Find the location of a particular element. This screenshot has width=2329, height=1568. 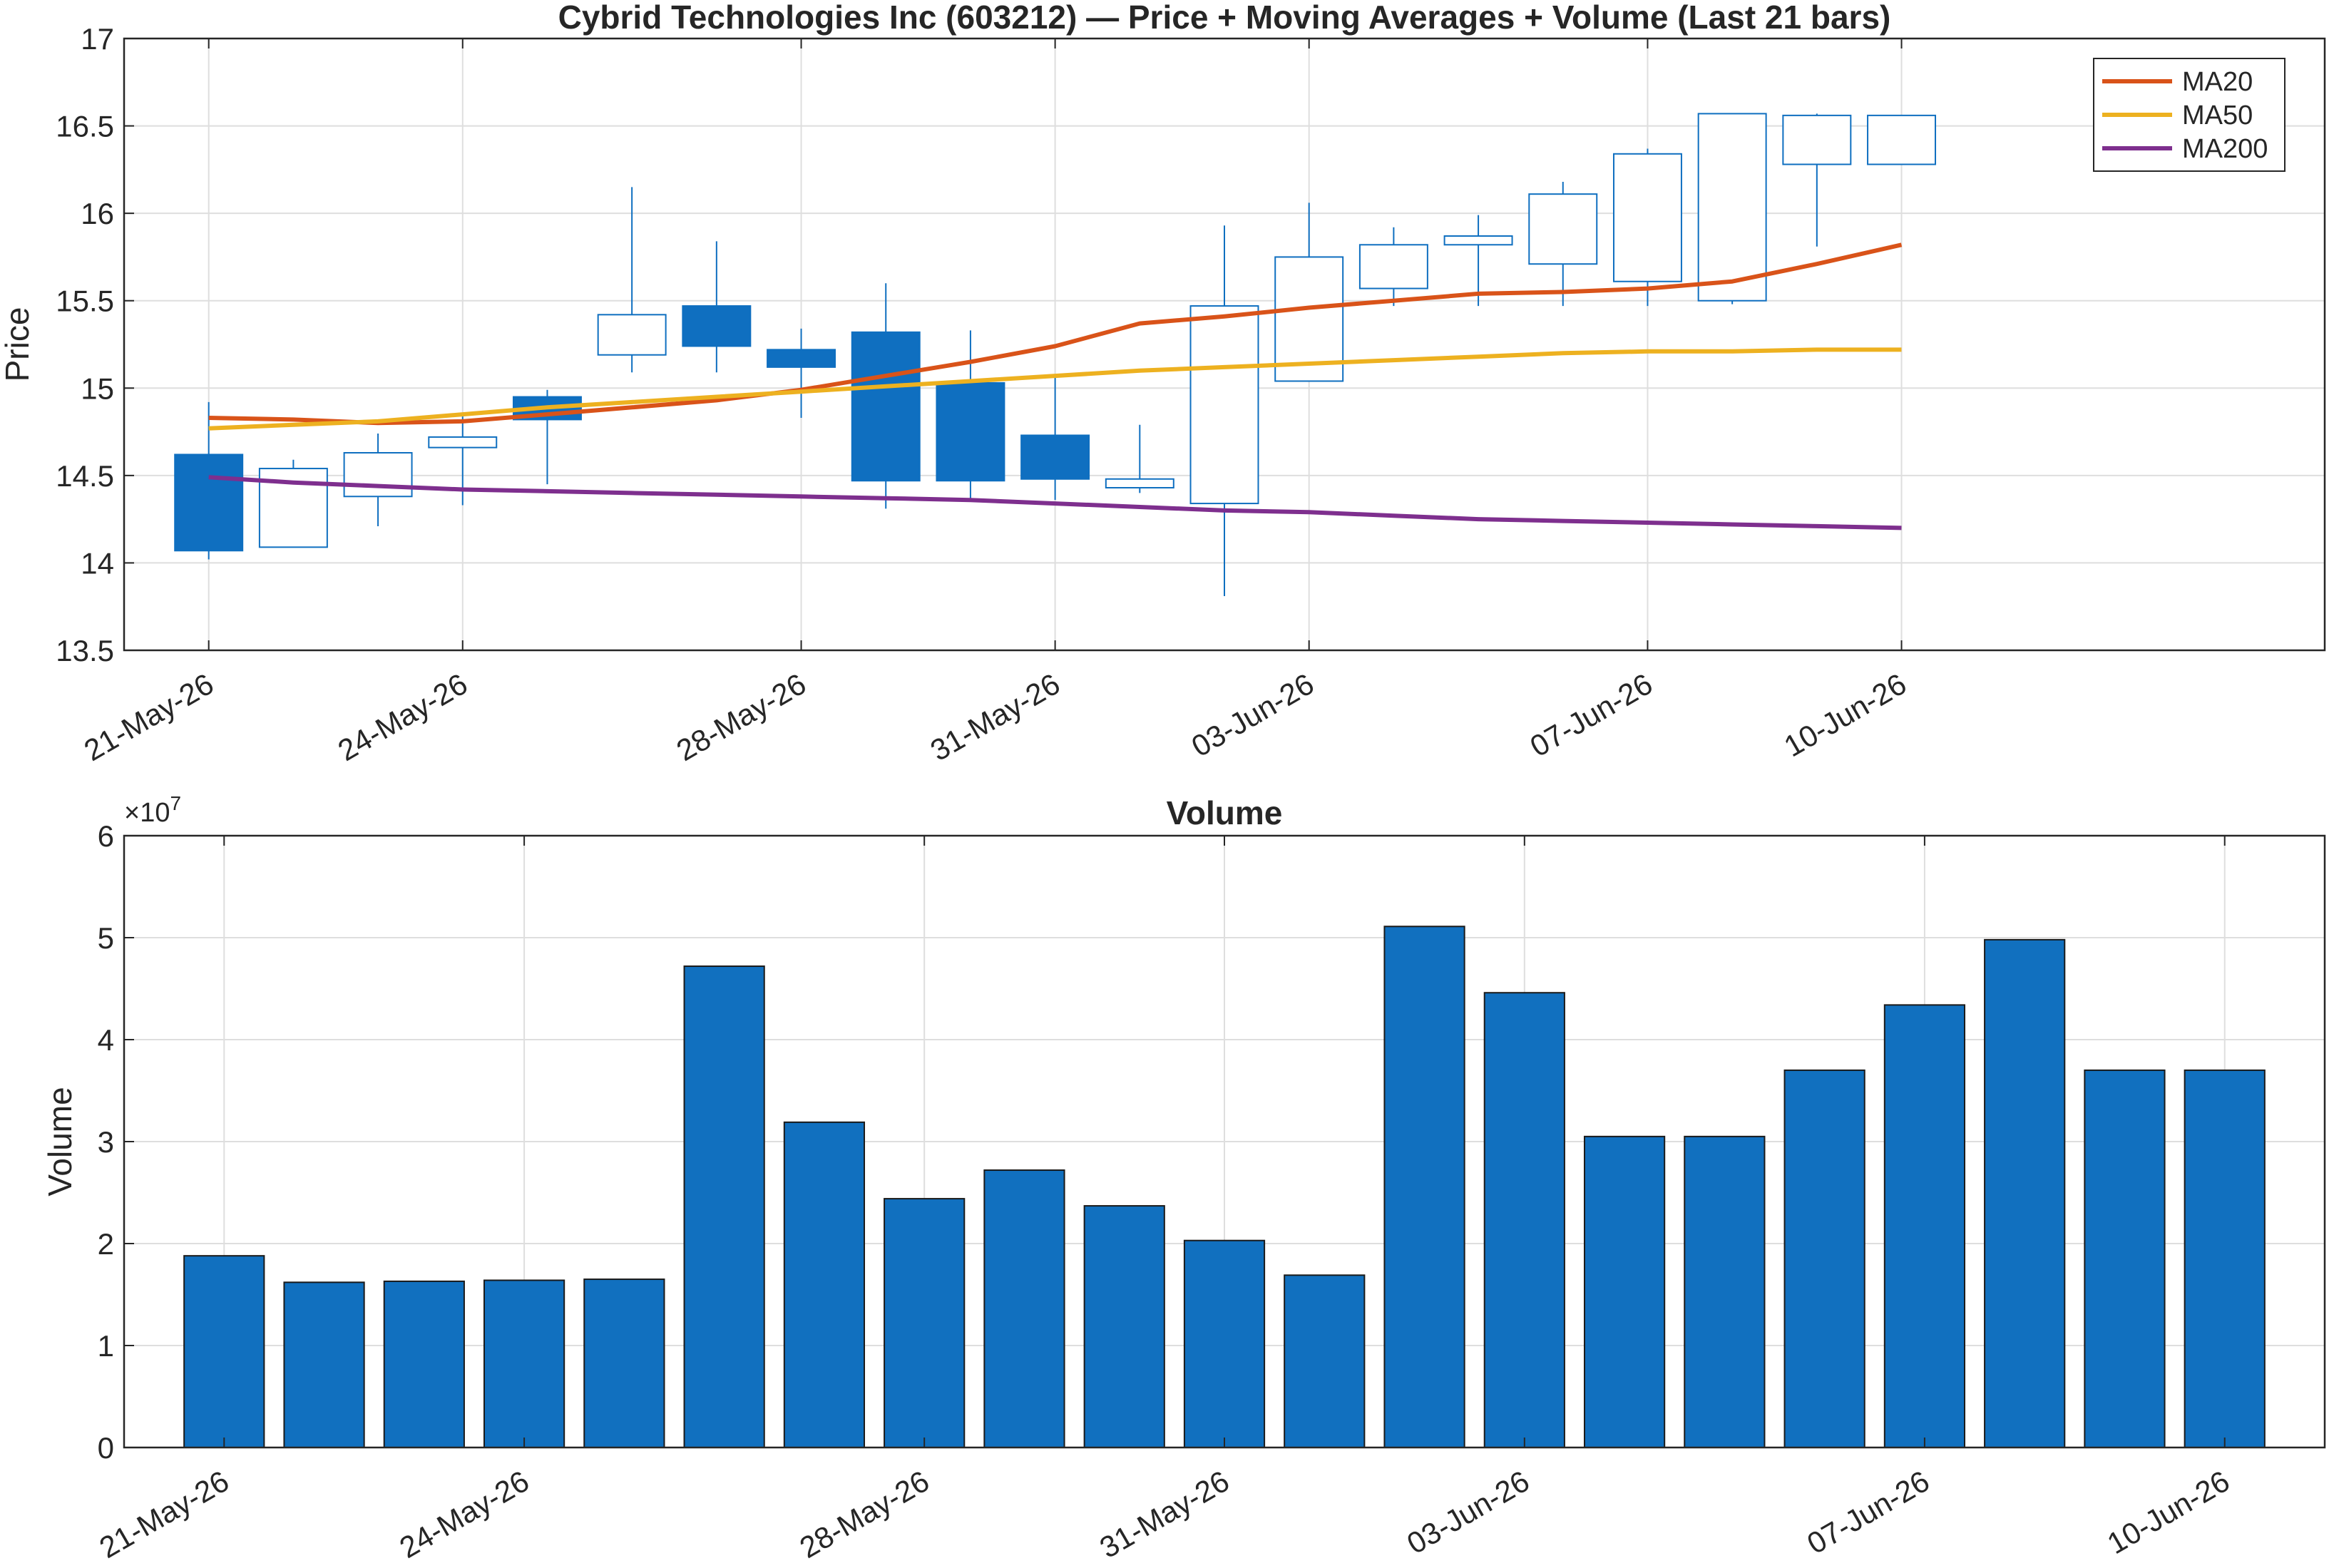

price-y-tick-label: 14.5 is located at coordinates (85, 476).